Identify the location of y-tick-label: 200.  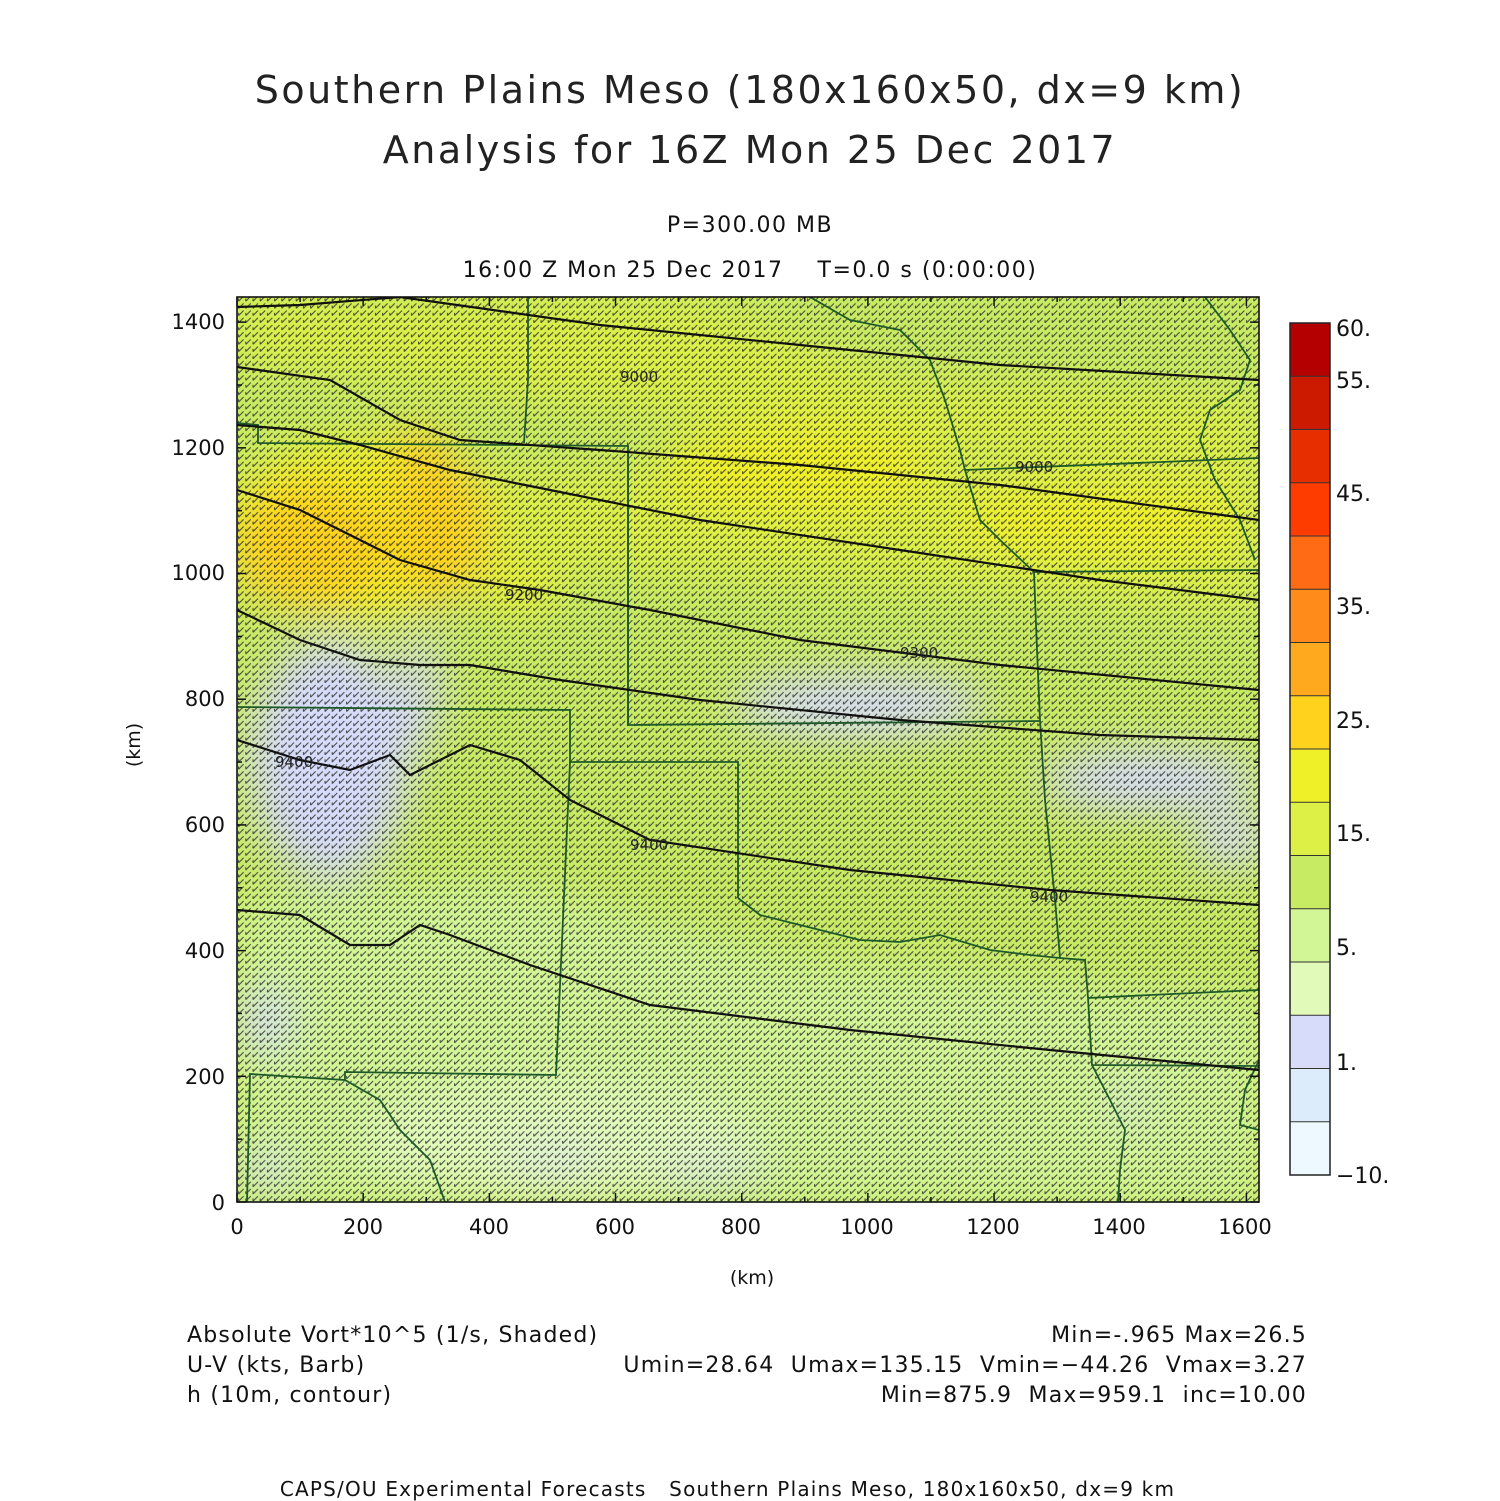
(205, 1077).